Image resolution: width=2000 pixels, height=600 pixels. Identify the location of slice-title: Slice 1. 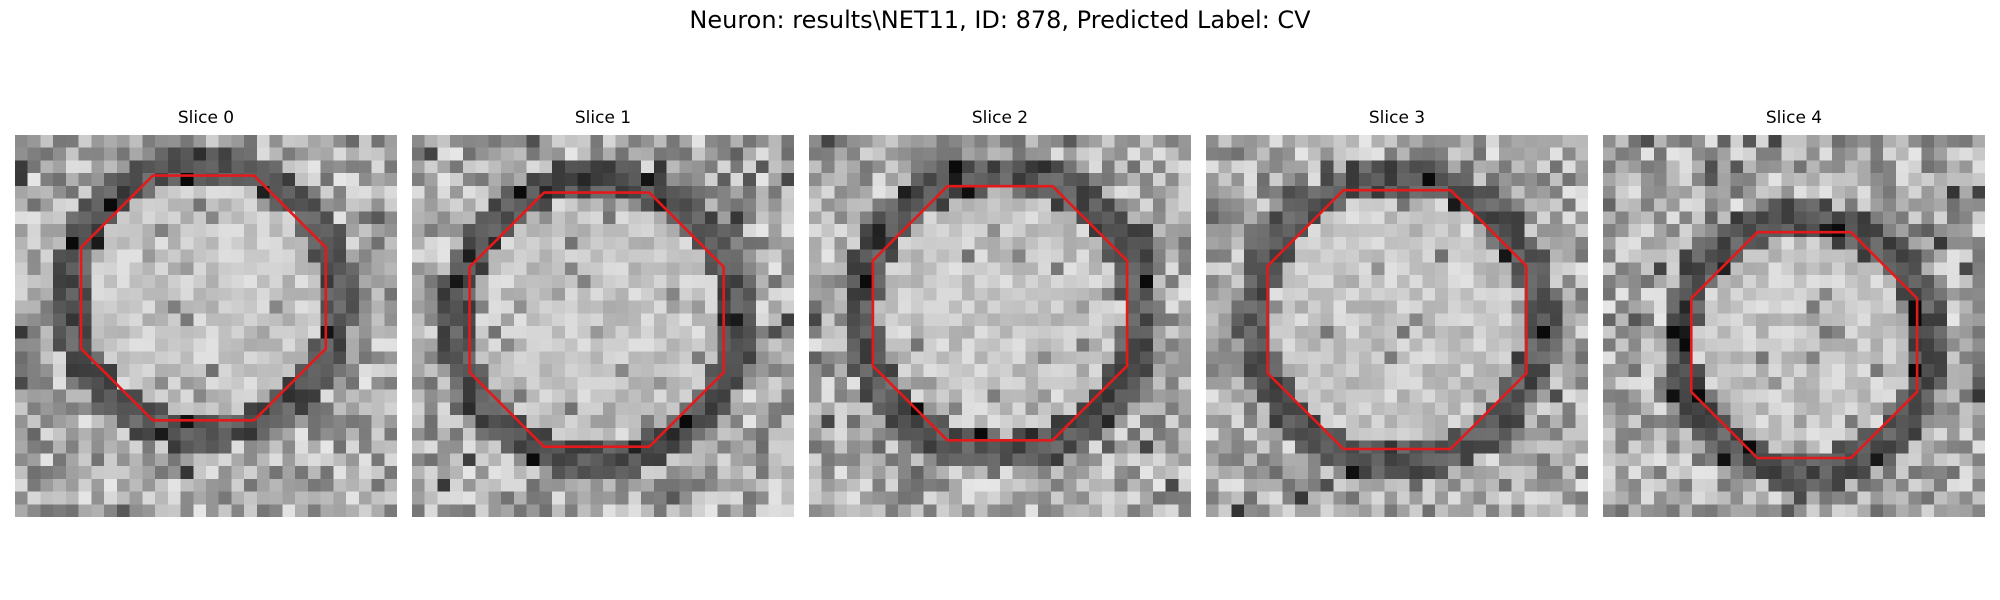
(603, 118).